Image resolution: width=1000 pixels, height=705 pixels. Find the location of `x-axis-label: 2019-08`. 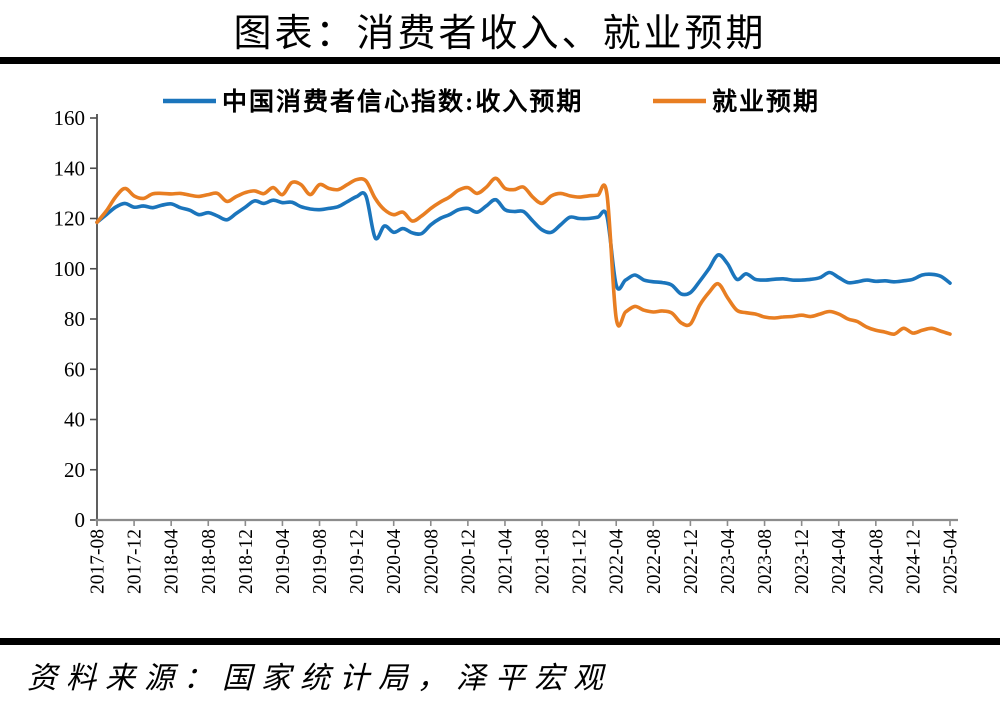

x-axis-label: 2019-08 is located at coordinates (320, 561).